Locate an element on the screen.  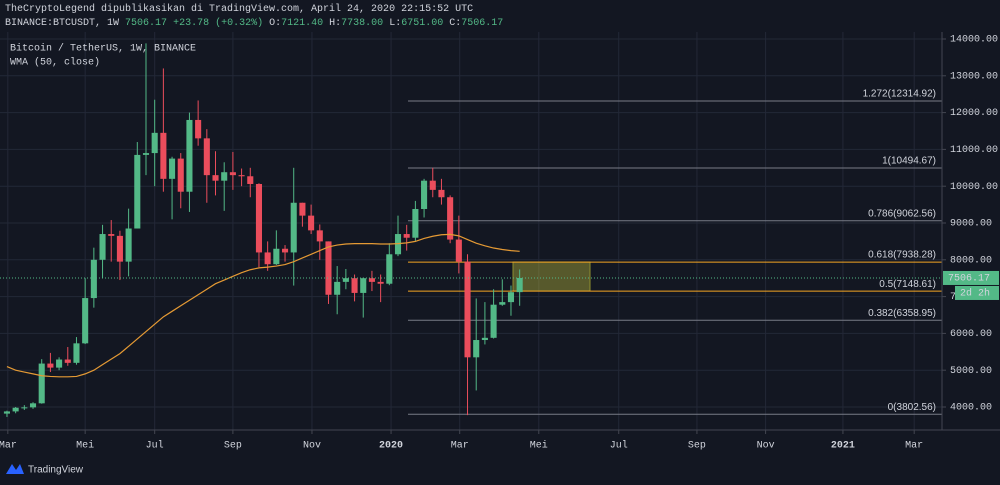
ohlc-value: 7121.40 is located at coordinates (302, 23).